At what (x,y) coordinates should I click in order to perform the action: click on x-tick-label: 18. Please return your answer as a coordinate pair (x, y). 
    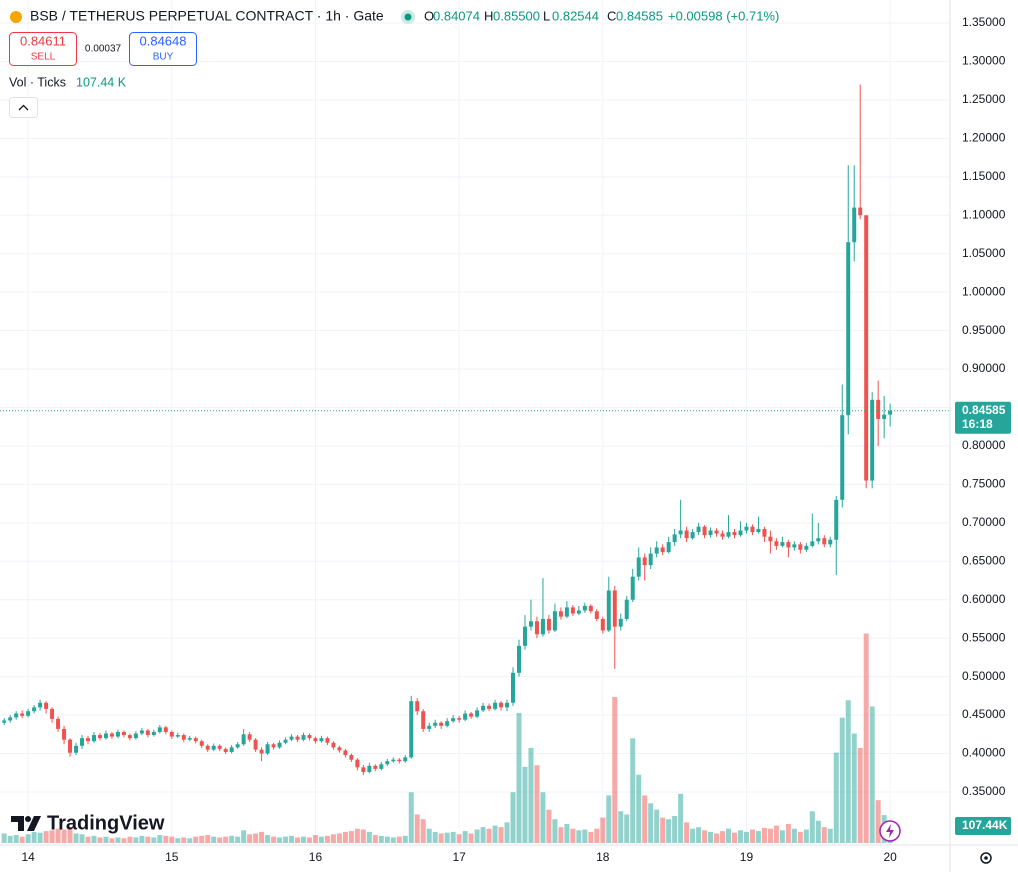
    Looking at the image, I should click on (603, 857).